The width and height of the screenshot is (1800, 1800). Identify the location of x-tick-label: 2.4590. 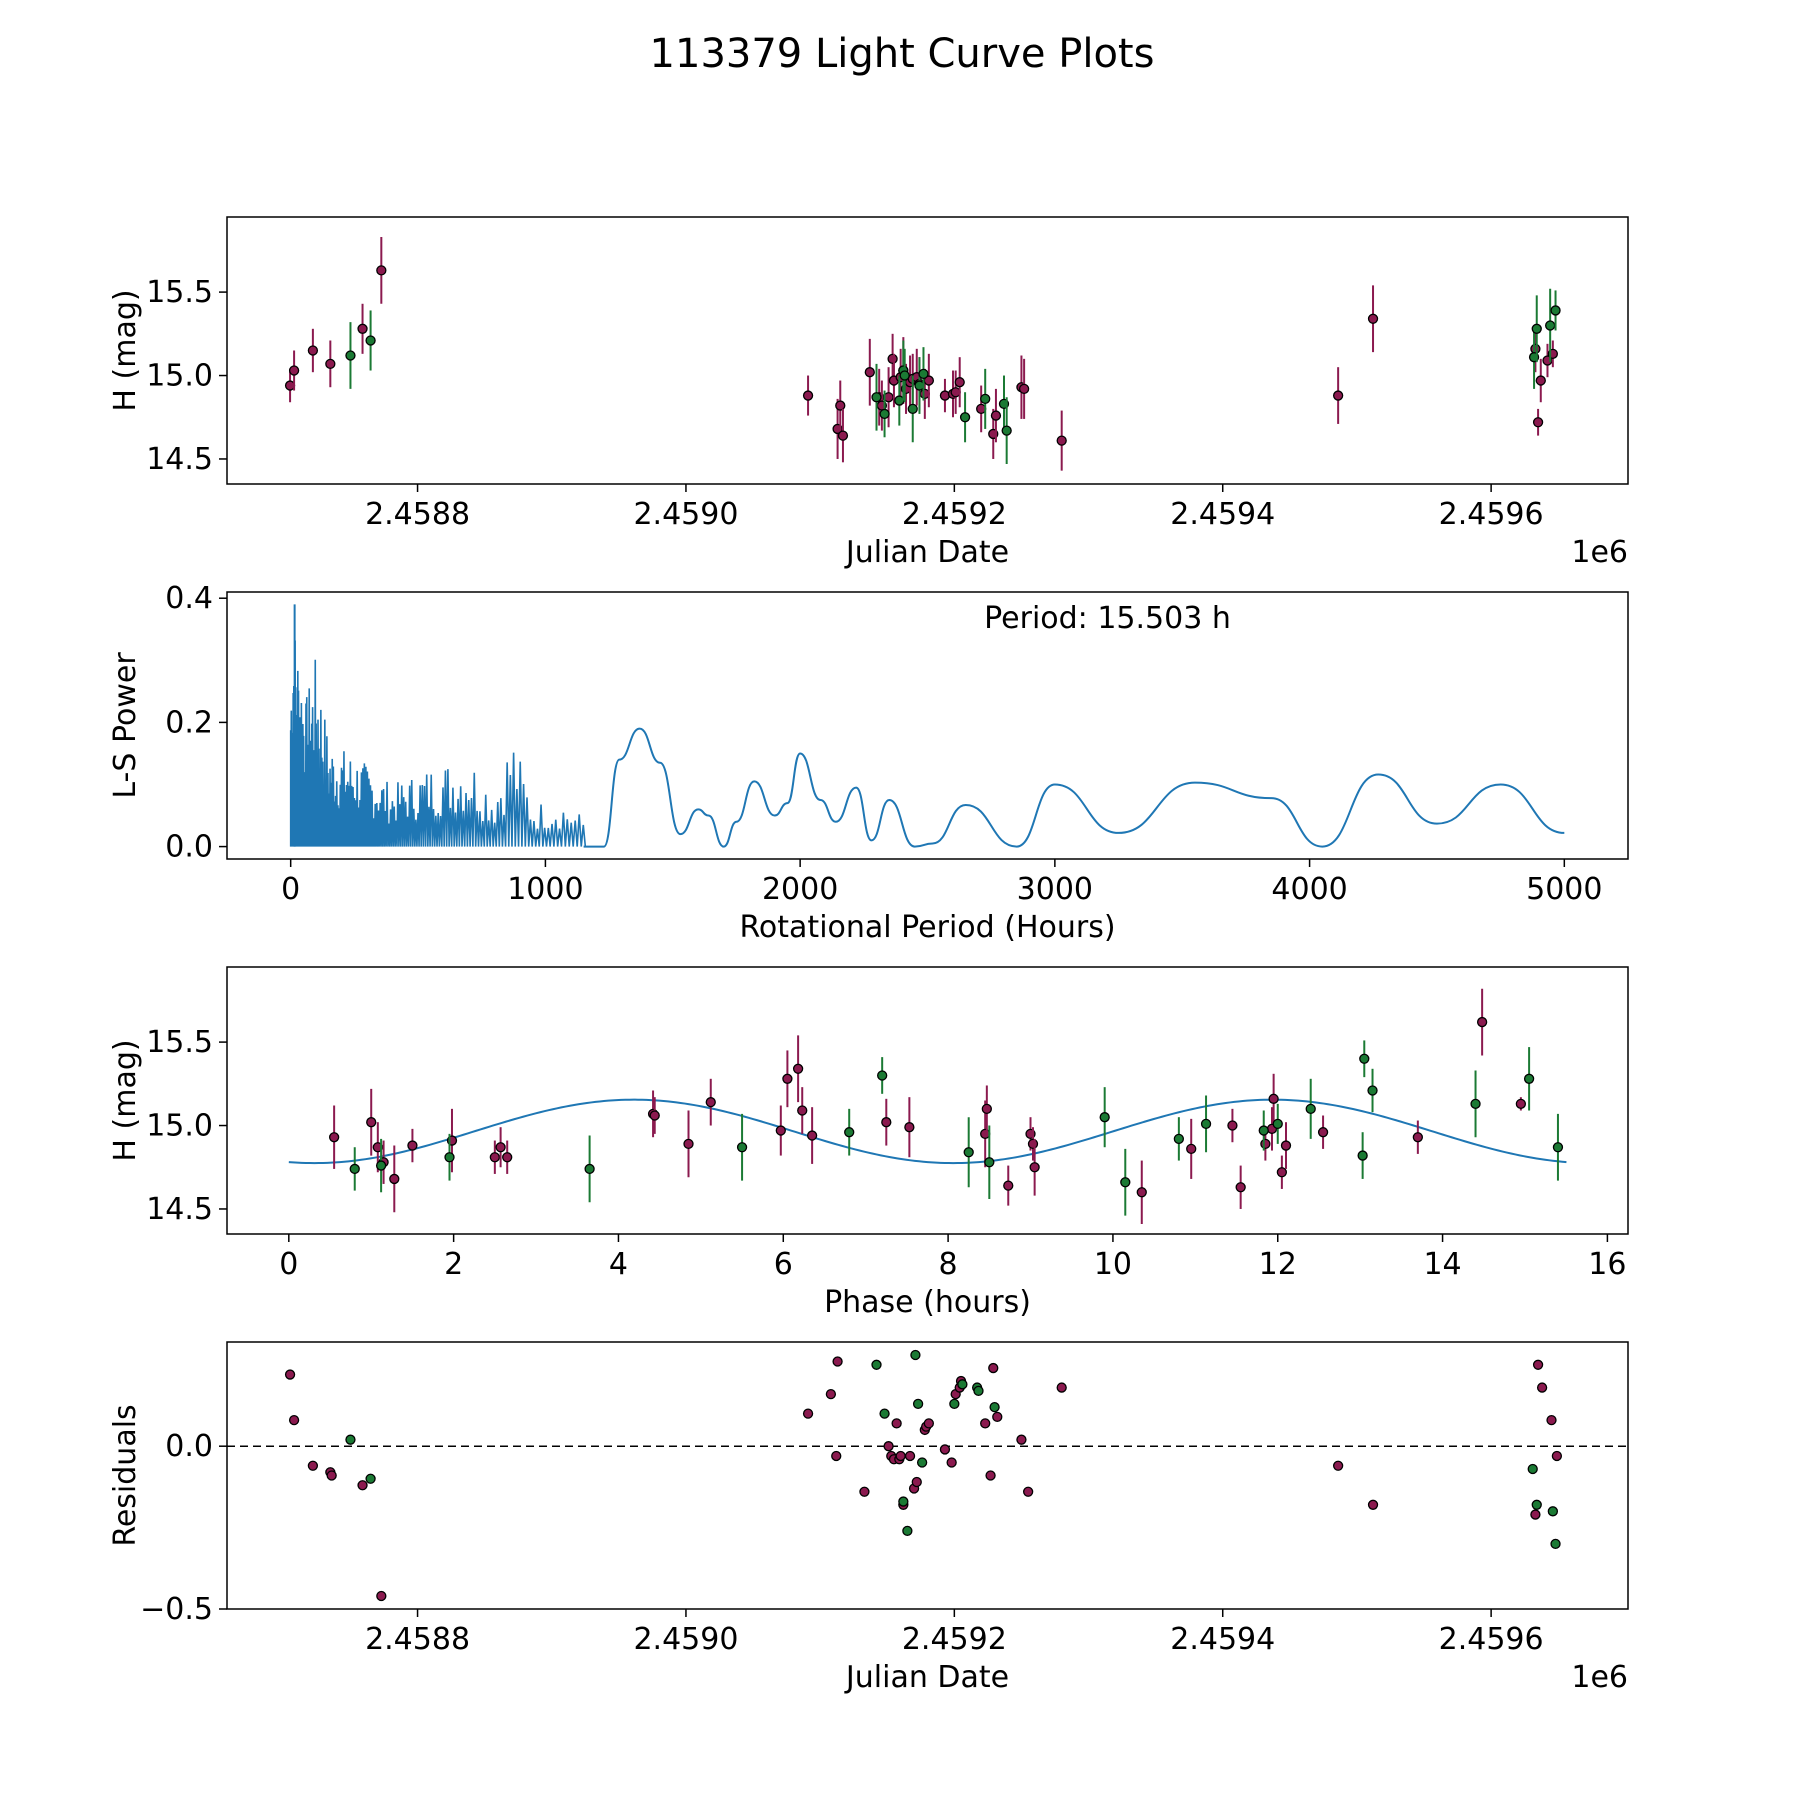
(685, 514).